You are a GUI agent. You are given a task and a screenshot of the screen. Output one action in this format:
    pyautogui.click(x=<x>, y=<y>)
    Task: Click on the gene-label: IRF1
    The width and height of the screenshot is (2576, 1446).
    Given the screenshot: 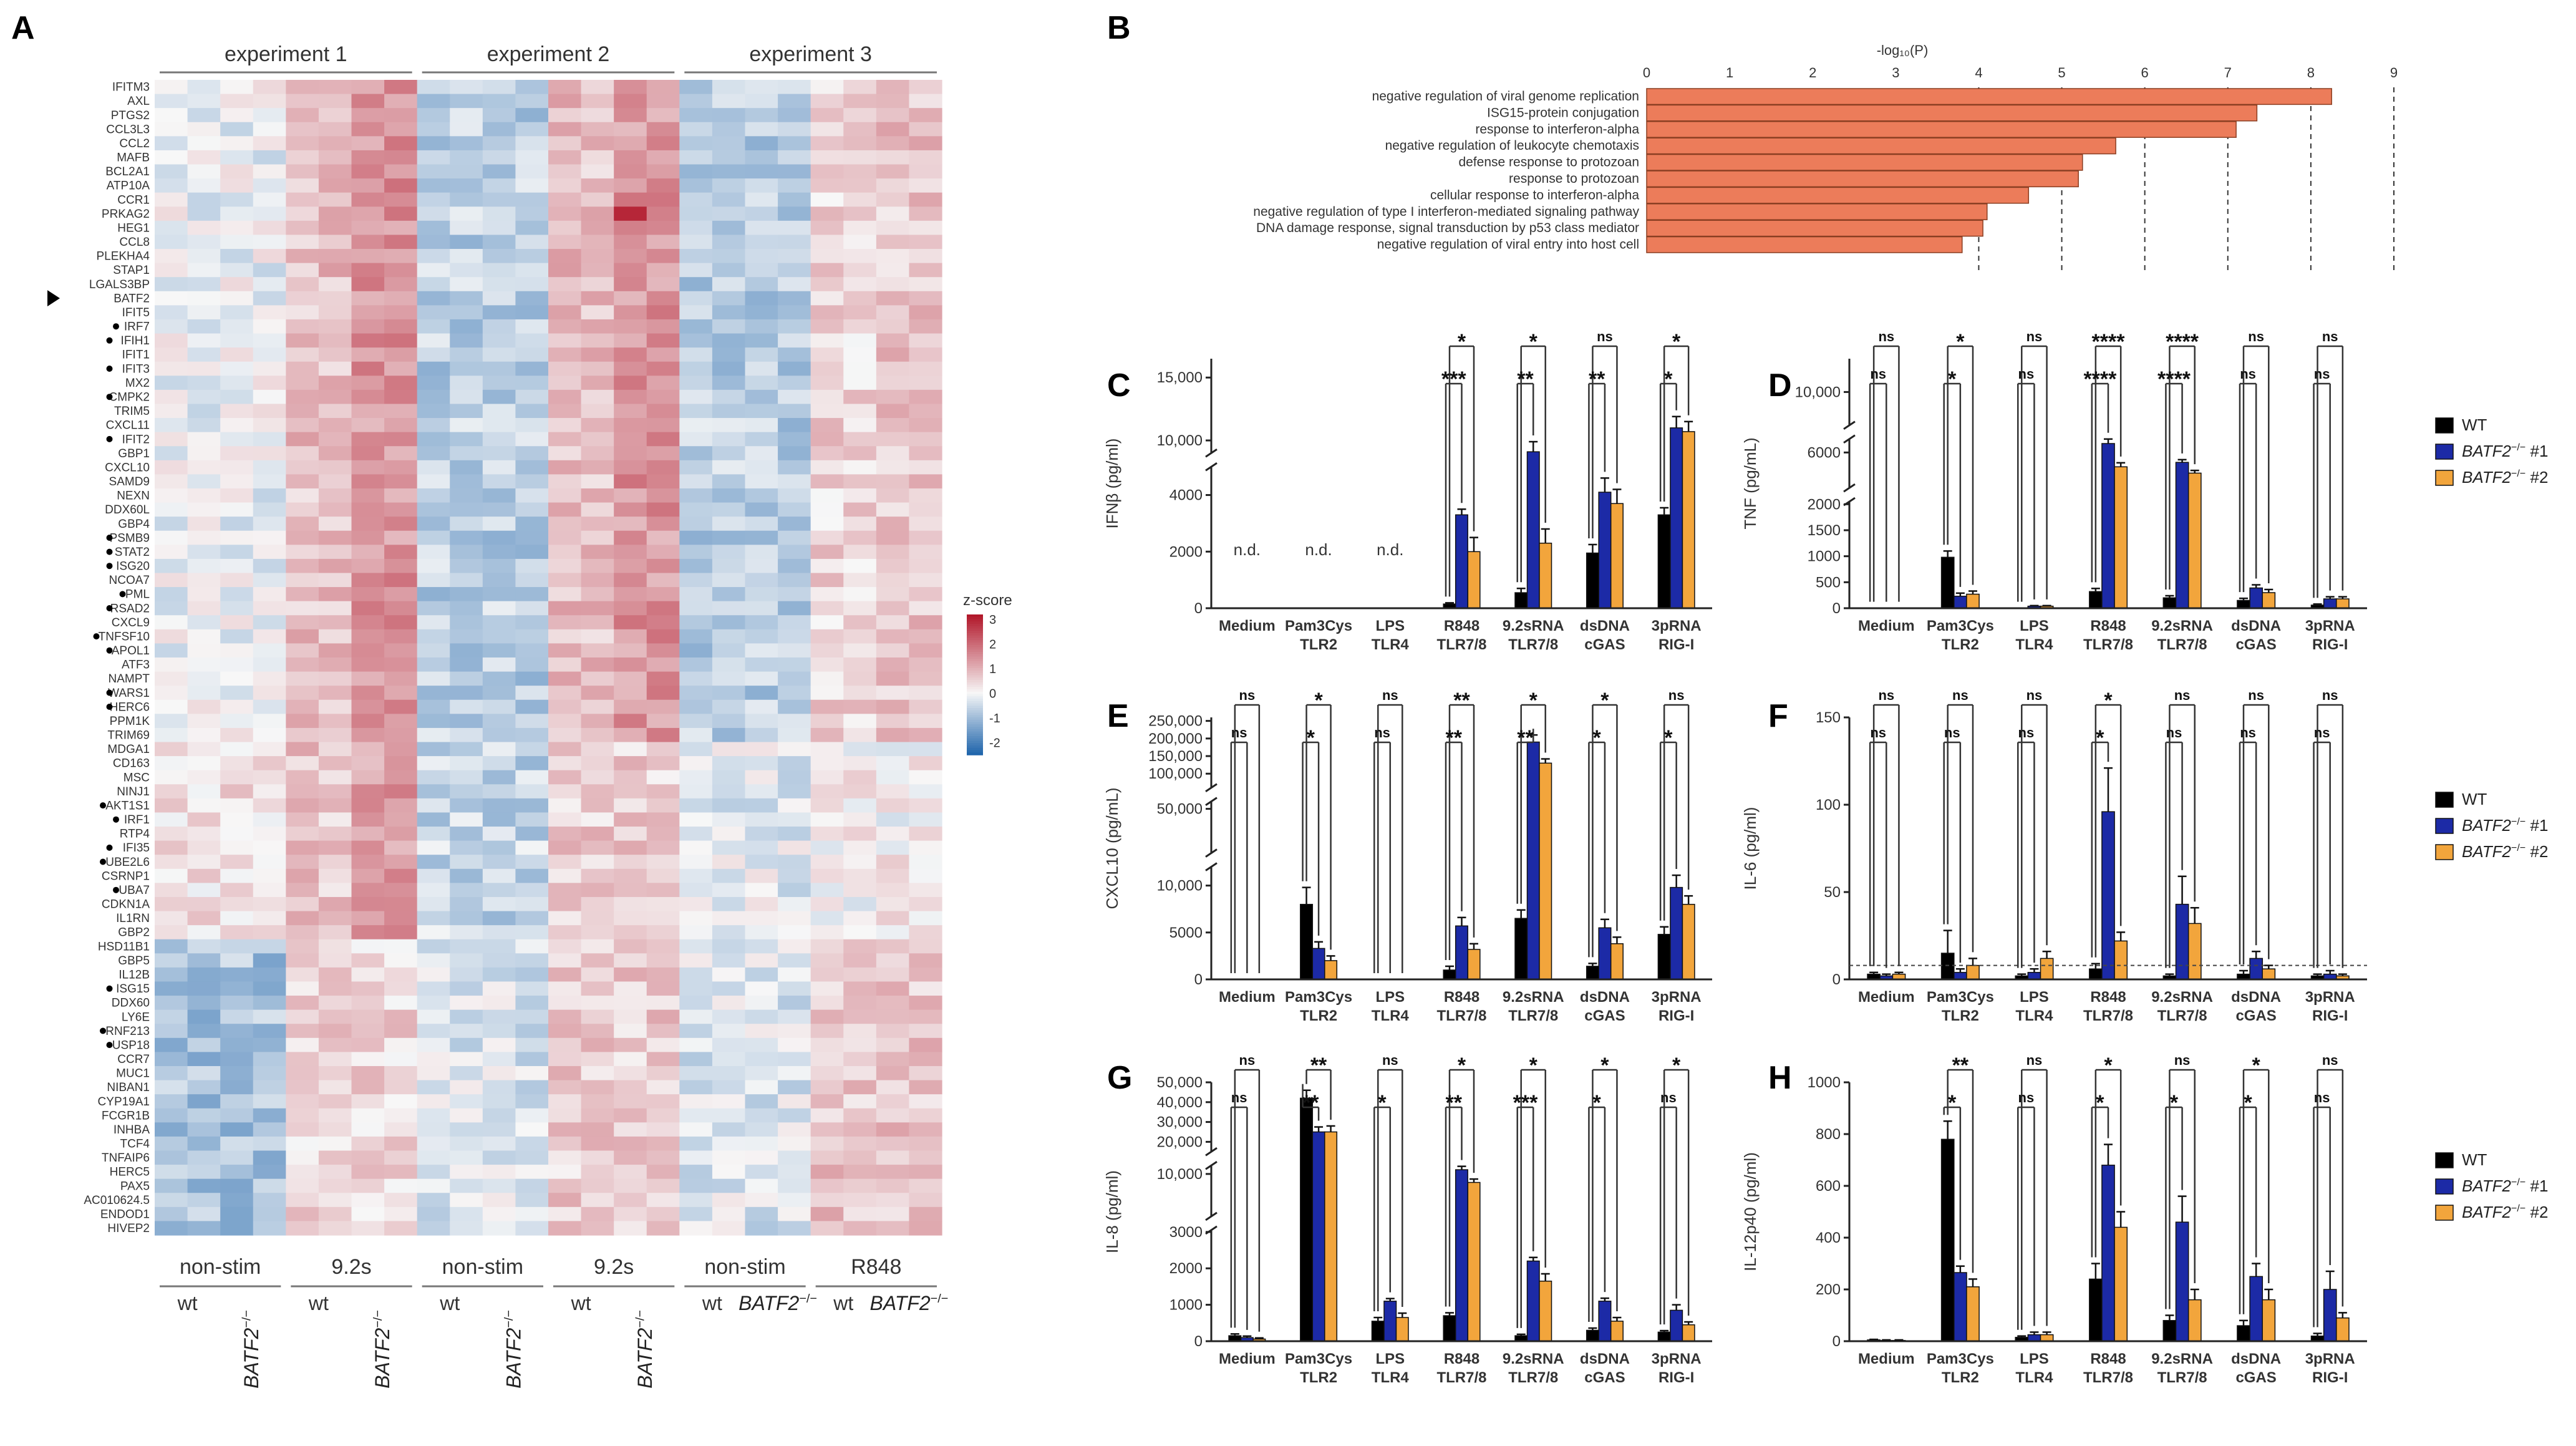 What is the action you would take?
    pyautogui.click(x=137, y=820)
    